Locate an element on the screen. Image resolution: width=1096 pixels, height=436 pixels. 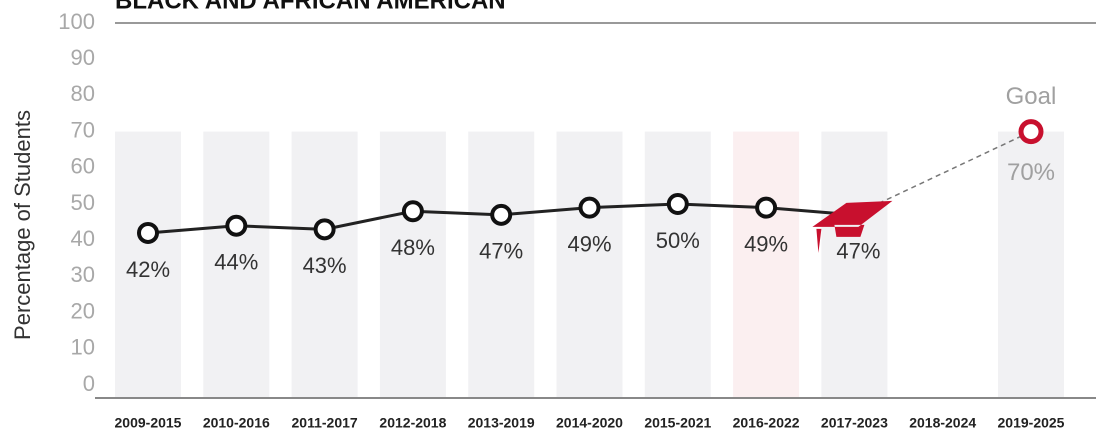
x-tick-label: 2019-2025 is located at coordinates (1031, 423).